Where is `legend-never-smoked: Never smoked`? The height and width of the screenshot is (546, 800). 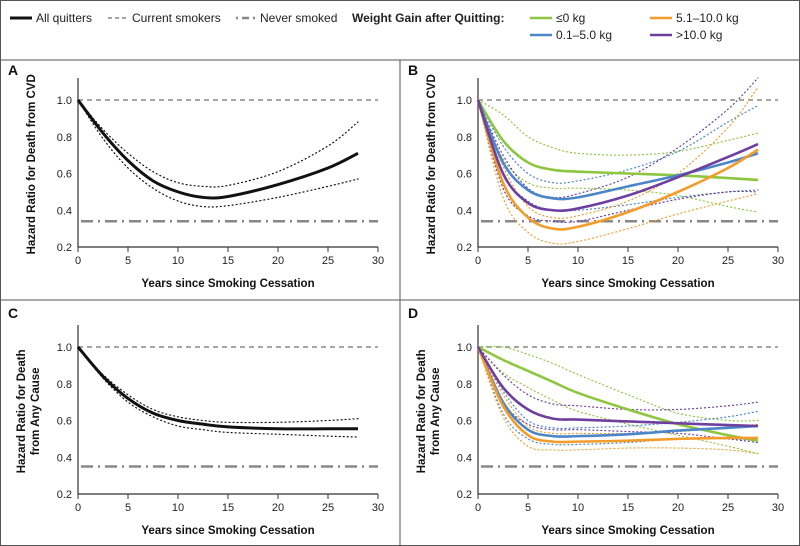
legend-never-smoked: Never smoked is located at coordinates (298, 18).